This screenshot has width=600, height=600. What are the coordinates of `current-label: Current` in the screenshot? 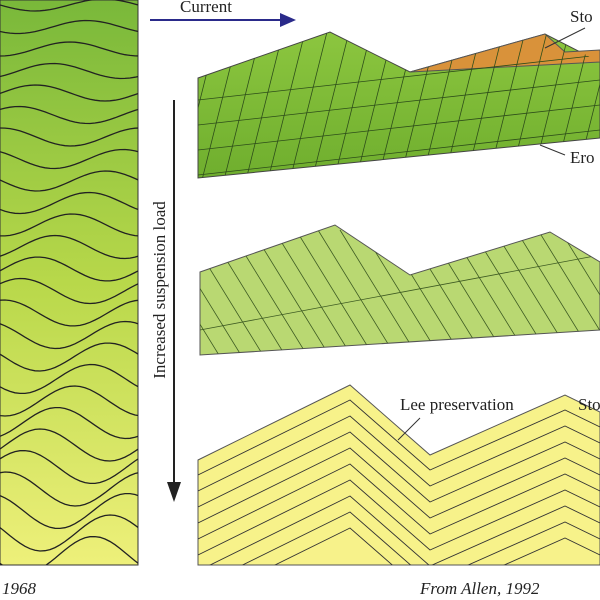 It's located at (206, 8).